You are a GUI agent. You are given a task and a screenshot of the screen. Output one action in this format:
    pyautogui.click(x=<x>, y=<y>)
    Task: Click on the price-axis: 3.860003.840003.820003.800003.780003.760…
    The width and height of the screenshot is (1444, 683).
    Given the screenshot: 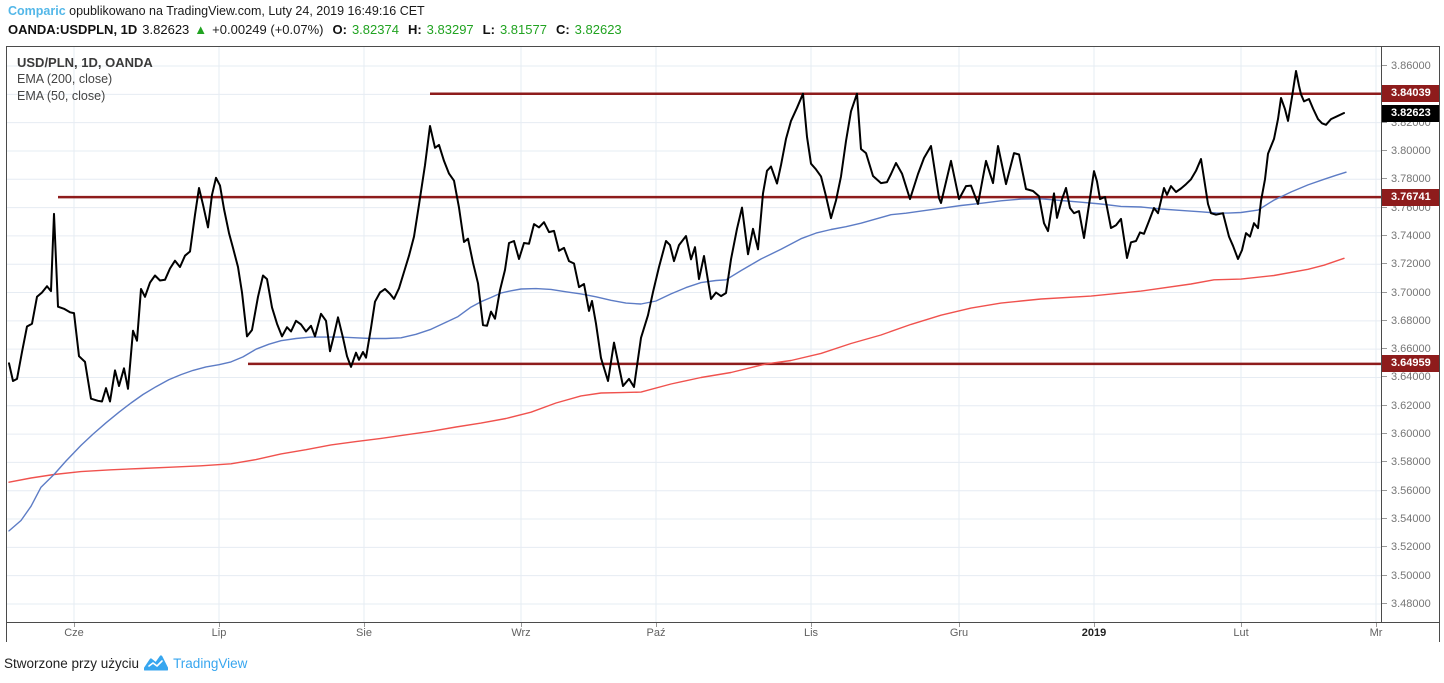 What is the action you would take?
    pyautogui.click(x=1410, y=334)
    